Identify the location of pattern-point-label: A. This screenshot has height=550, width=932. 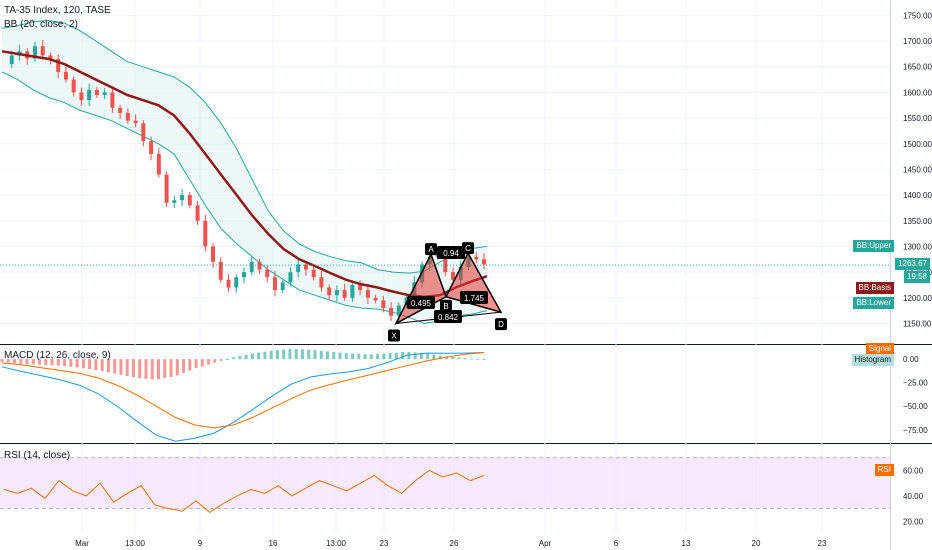
(431, 249).